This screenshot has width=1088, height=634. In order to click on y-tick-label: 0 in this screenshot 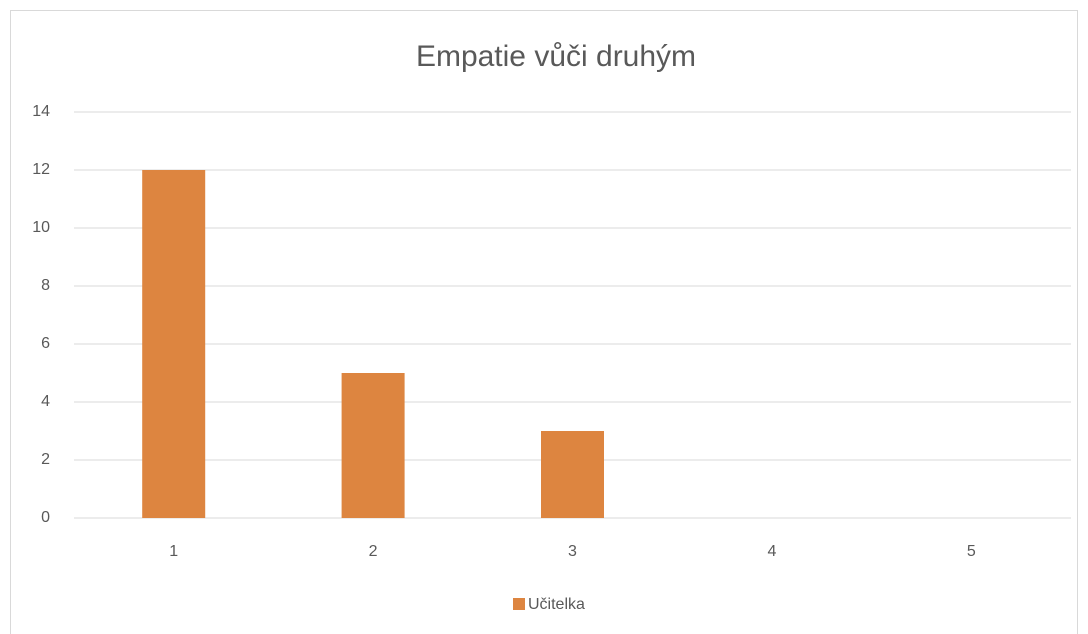, I will do `click(45, 517)`.